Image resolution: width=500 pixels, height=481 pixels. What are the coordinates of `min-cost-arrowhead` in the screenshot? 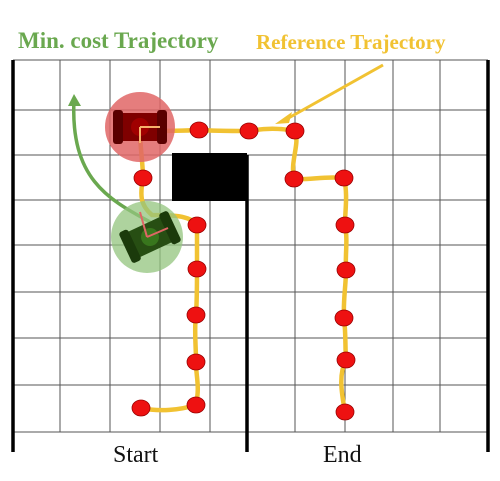 It's located at (74, 100).